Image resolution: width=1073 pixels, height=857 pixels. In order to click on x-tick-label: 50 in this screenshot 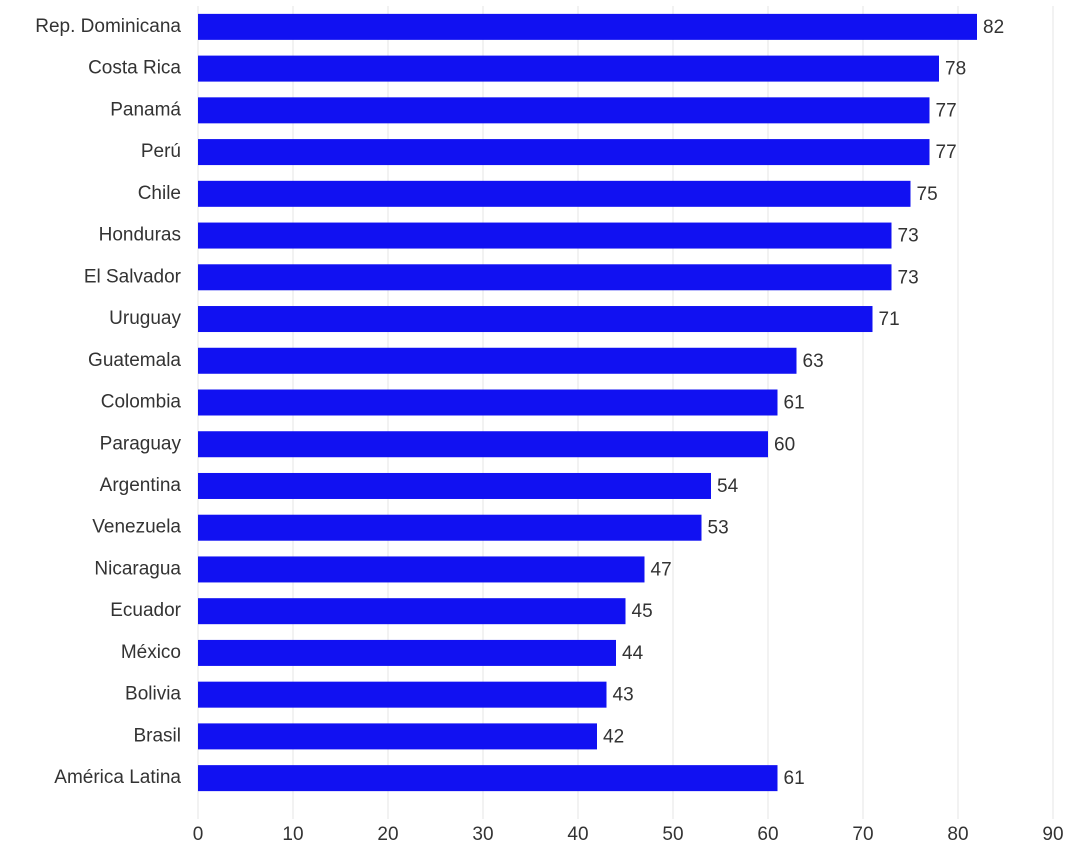, I will do `click(672, 834)`.